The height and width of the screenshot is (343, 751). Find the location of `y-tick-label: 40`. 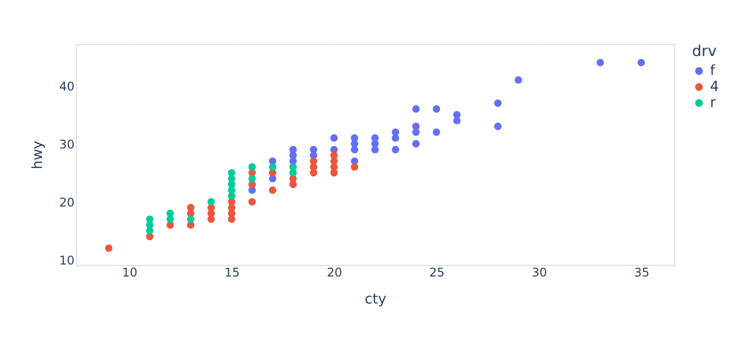

y-tick-label: 40 is located at coordinates (66, 86).